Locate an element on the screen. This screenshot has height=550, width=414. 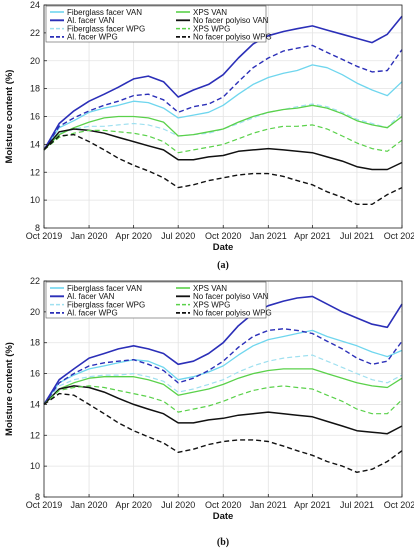
panel-caption: (b) is located at coordinates (223, 542).